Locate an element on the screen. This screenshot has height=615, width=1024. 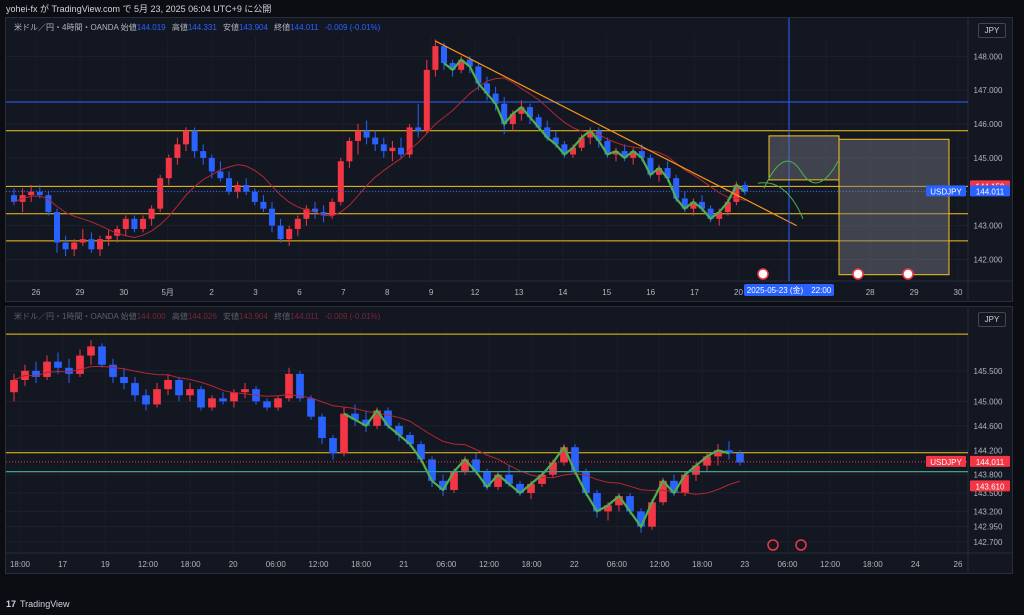
time-tick-label: 22 is located at coordinates (574, 564).